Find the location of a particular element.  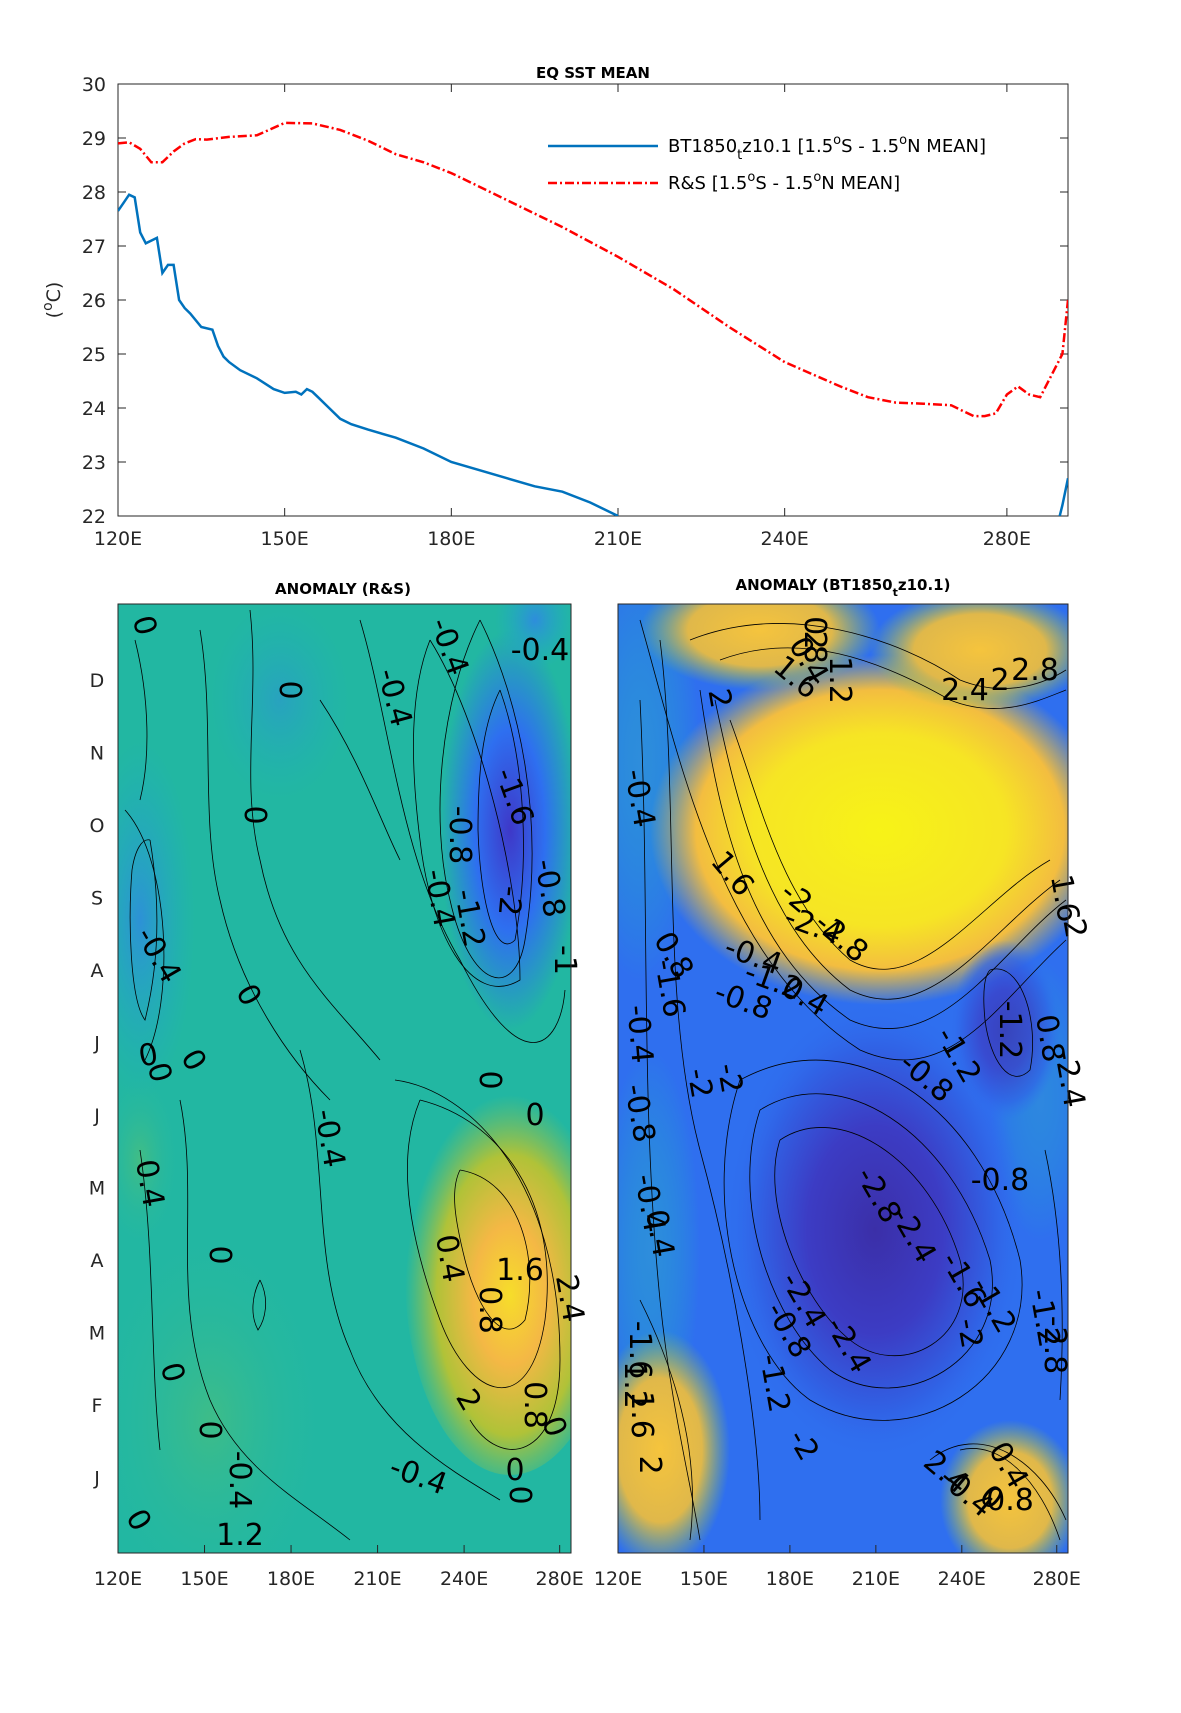

chart-title: ANOMALY (R&S) is located at coordinates (343, 589).